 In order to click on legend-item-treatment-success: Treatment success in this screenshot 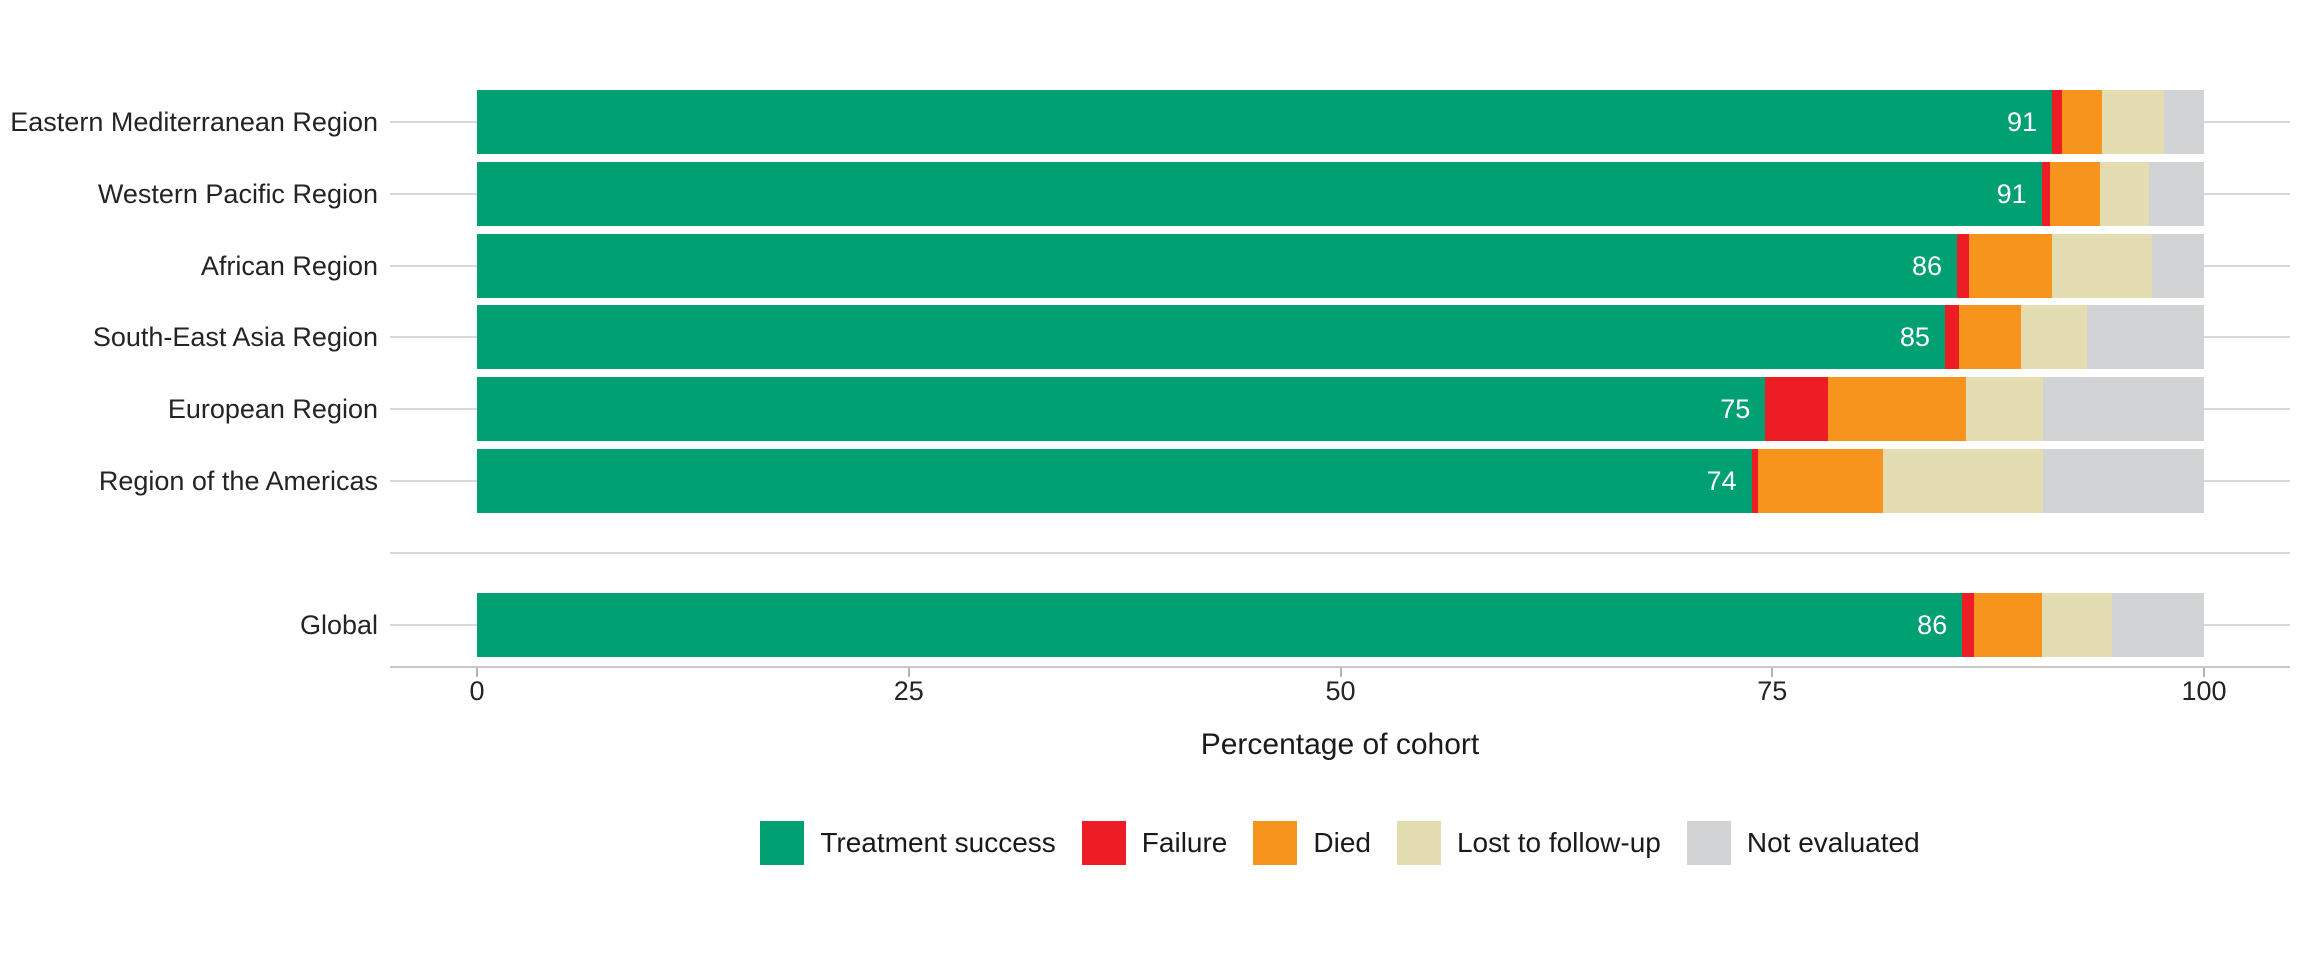, I will do `click(908, 843)`.